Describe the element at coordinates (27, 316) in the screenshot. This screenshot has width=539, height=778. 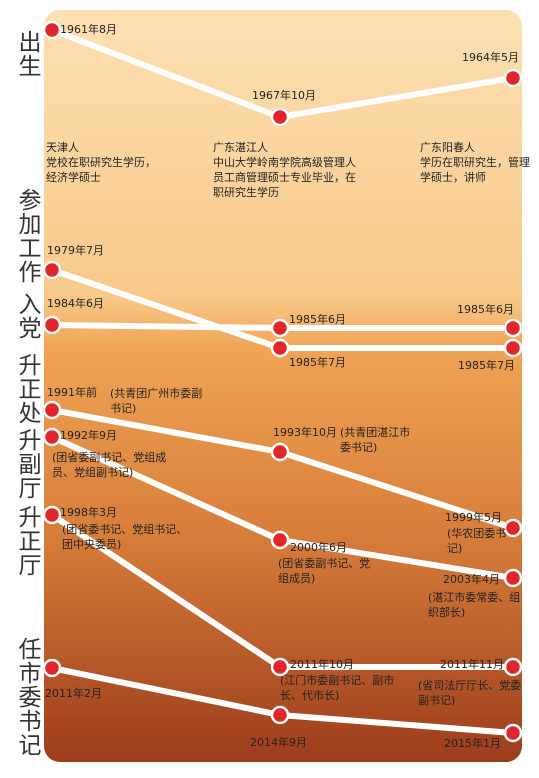
I see `stage-label: 入党` at that location.